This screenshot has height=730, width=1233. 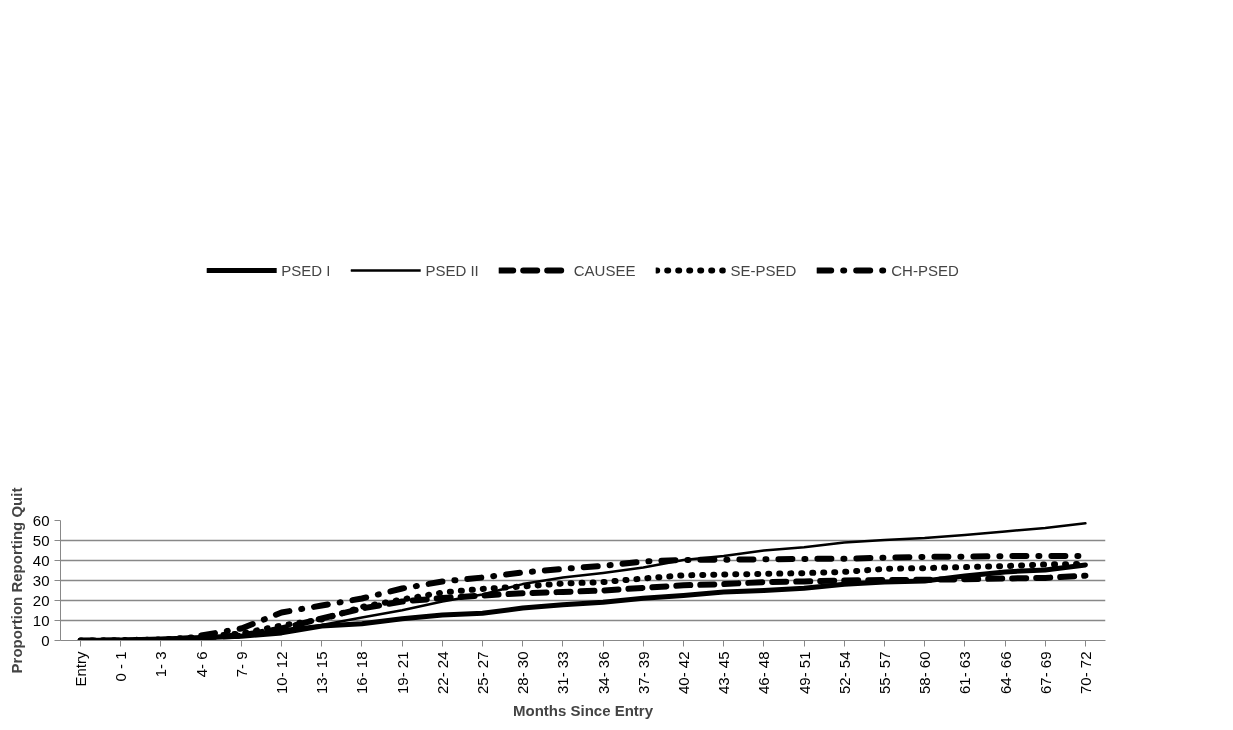 What do you see at coordinates (41, 520) in the screenshot?
I see `y-tick-label: 60` at bounding box center [41, 520].